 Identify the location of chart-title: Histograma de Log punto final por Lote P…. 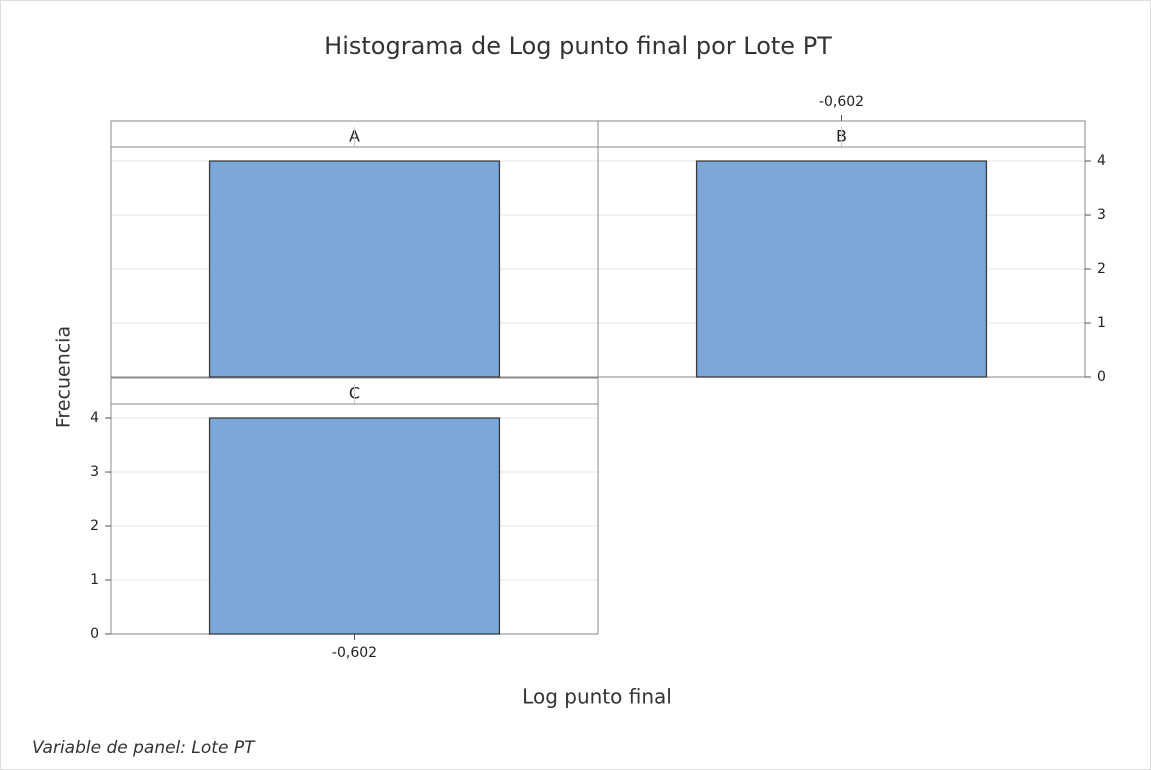
(578, 46).